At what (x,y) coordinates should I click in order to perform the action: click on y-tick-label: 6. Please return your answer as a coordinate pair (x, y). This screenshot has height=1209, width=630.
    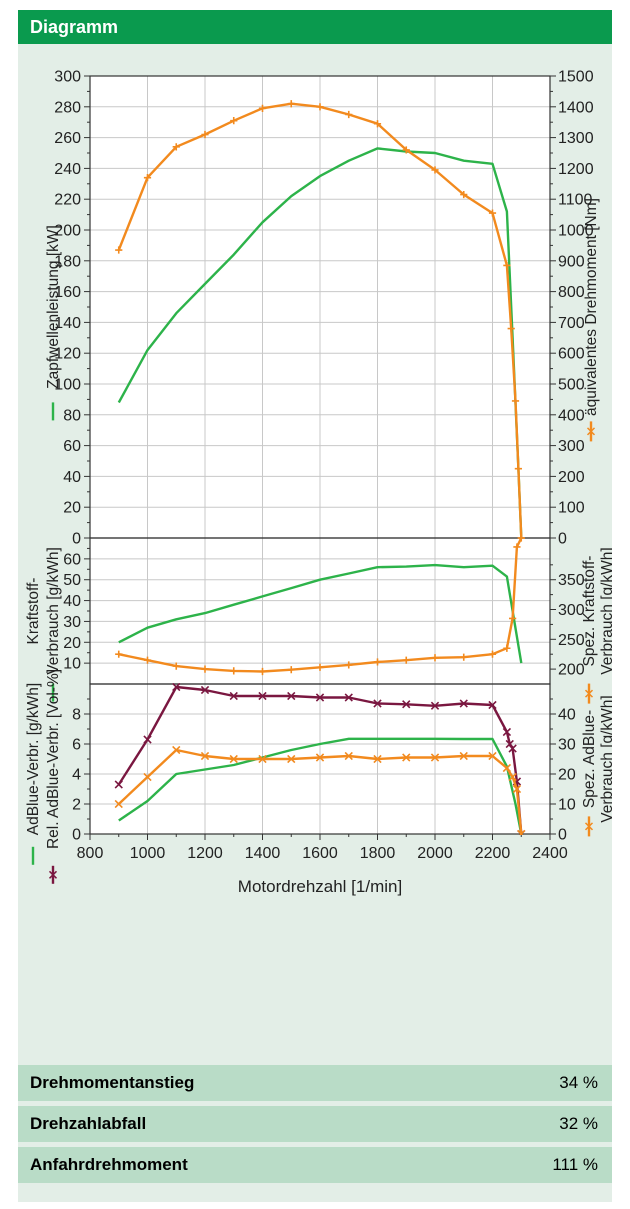
    Looking at the image, I should click on (76, 745).